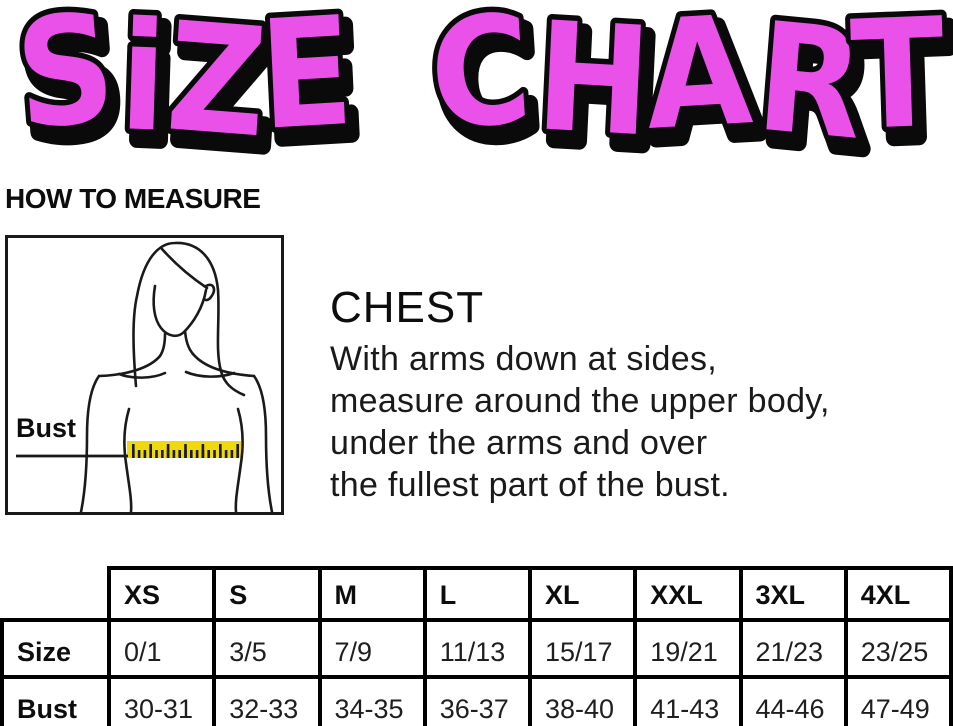 The width and height of the screenshot is (953, 726). I want to click on row-label-size: Size, so click(55, 648).